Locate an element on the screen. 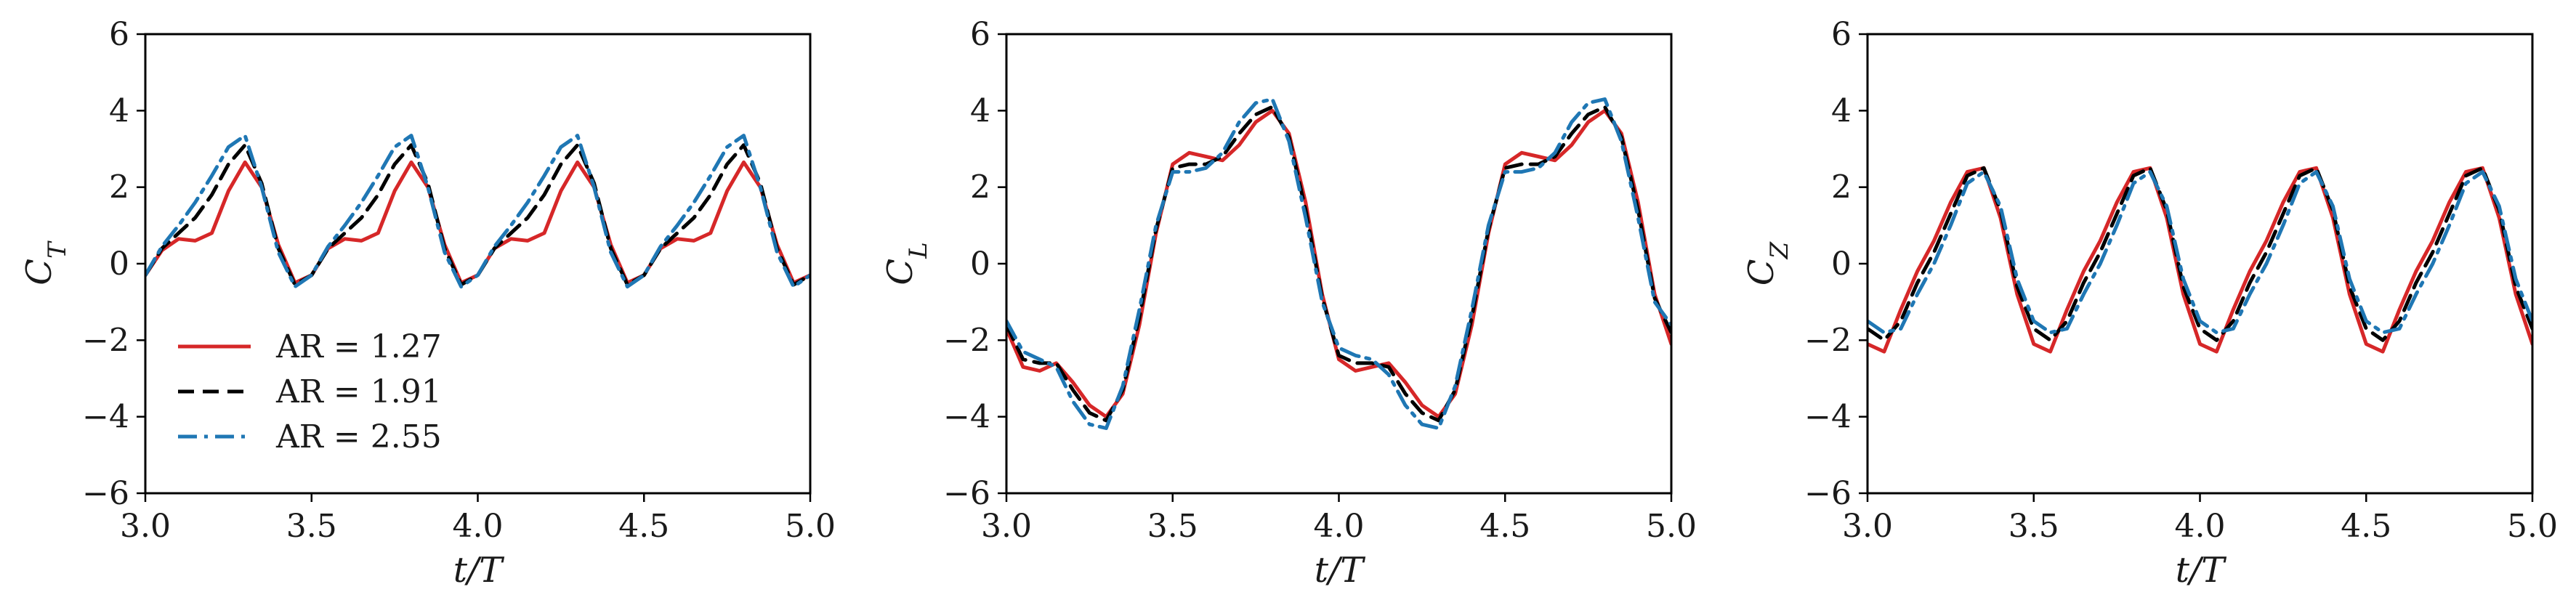  y-axis-label: CZ is located at coordinates (1768, 262).